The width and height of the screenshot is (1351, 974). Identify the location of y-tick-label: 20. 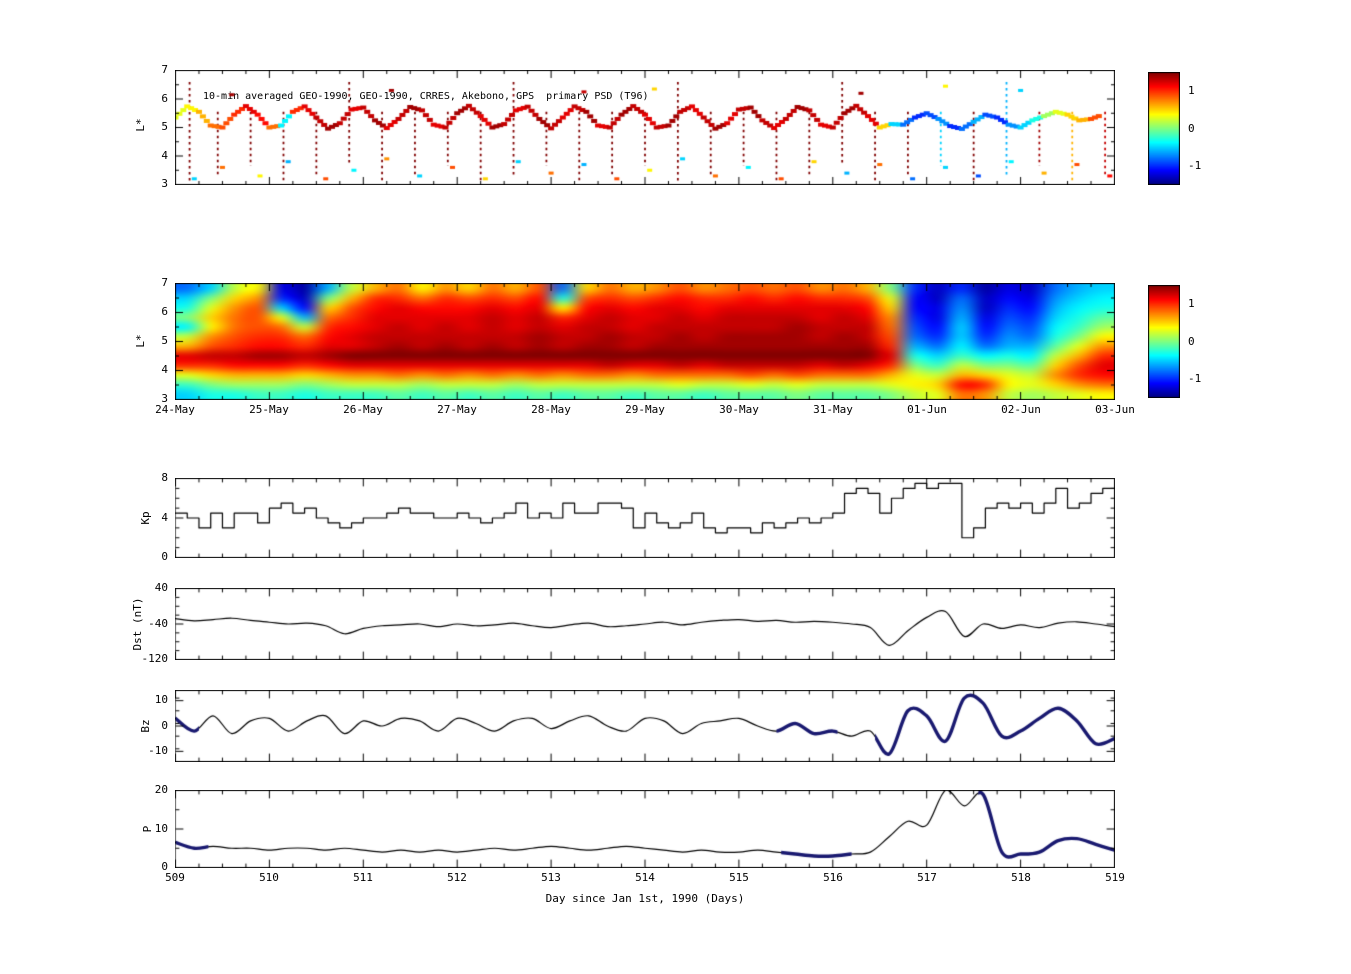
(161, 789).